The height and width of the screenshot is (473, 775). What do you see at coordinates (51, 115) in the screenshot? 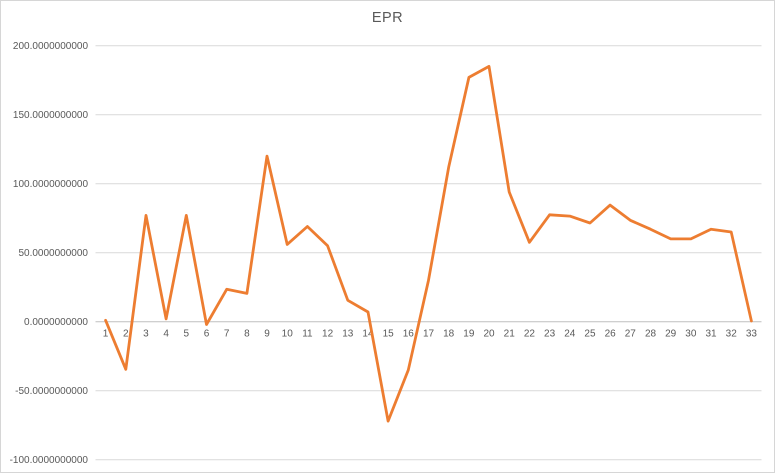
I see `y-tick-label: 150.0000000000` at bounding box center [51, 115].